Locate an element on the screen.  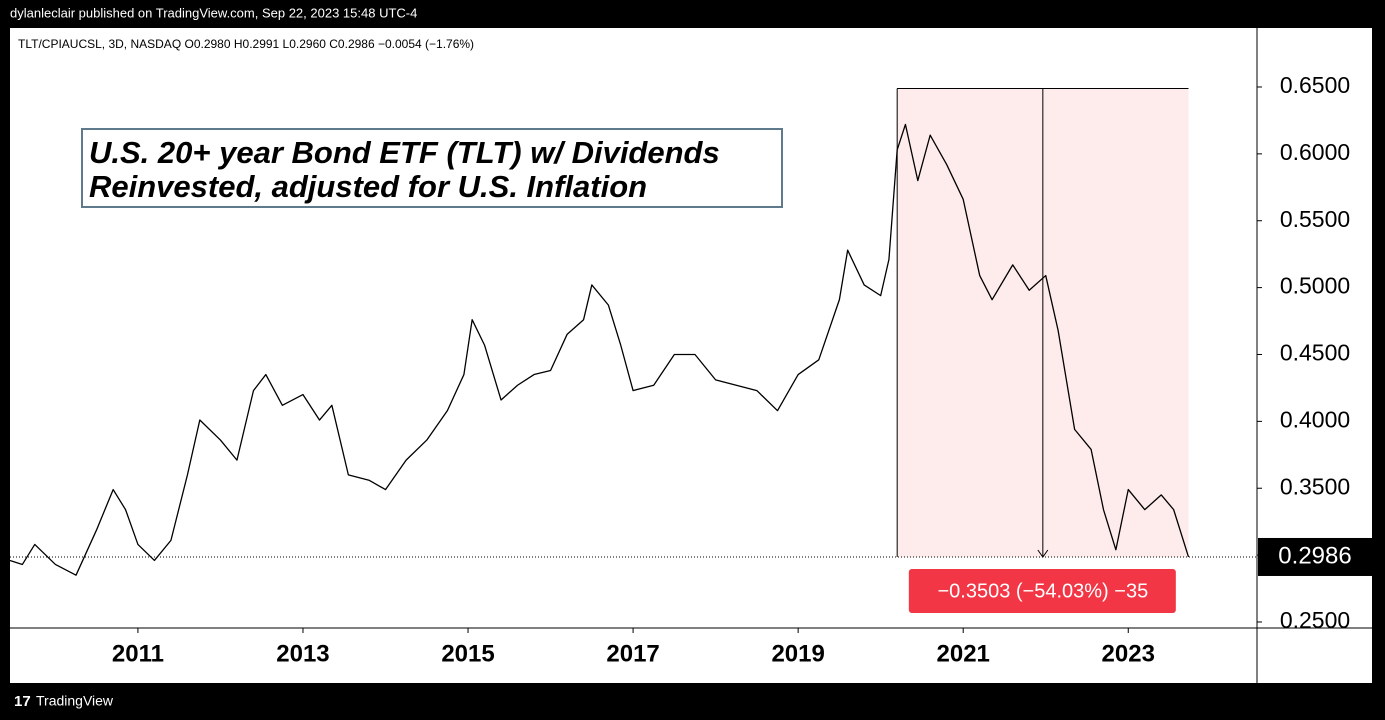
y-tick-label: 0.2500 is located at coordinates (1315, 620).